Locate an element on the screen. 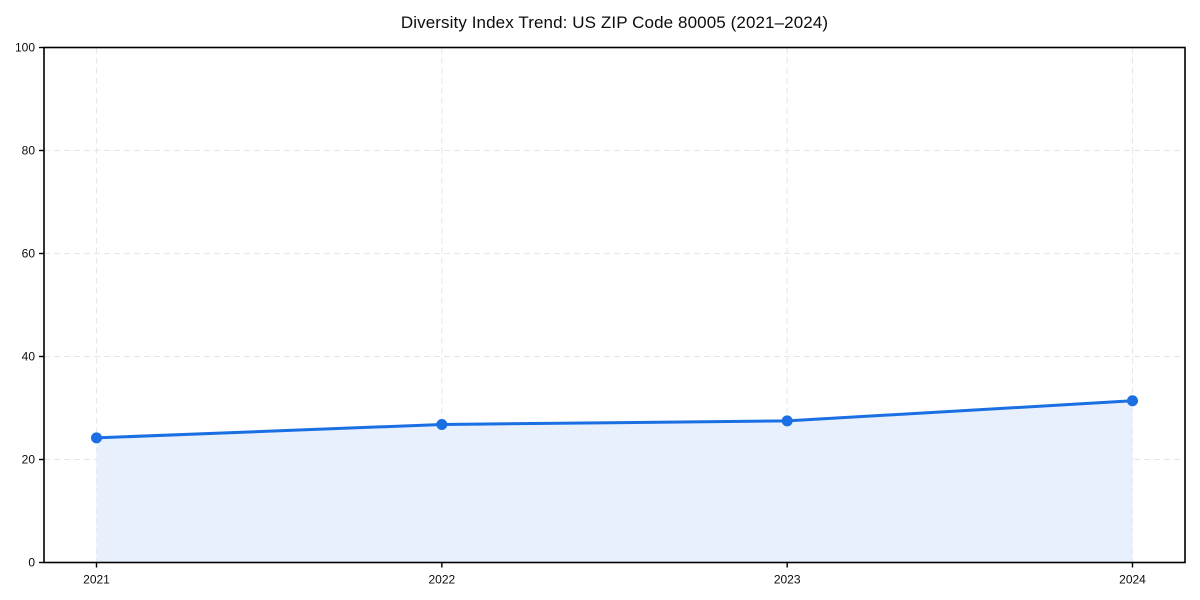 This screenshot has width=1200, height=600. y-axis-tick-label: 80 is located at coordinates (29, 151).